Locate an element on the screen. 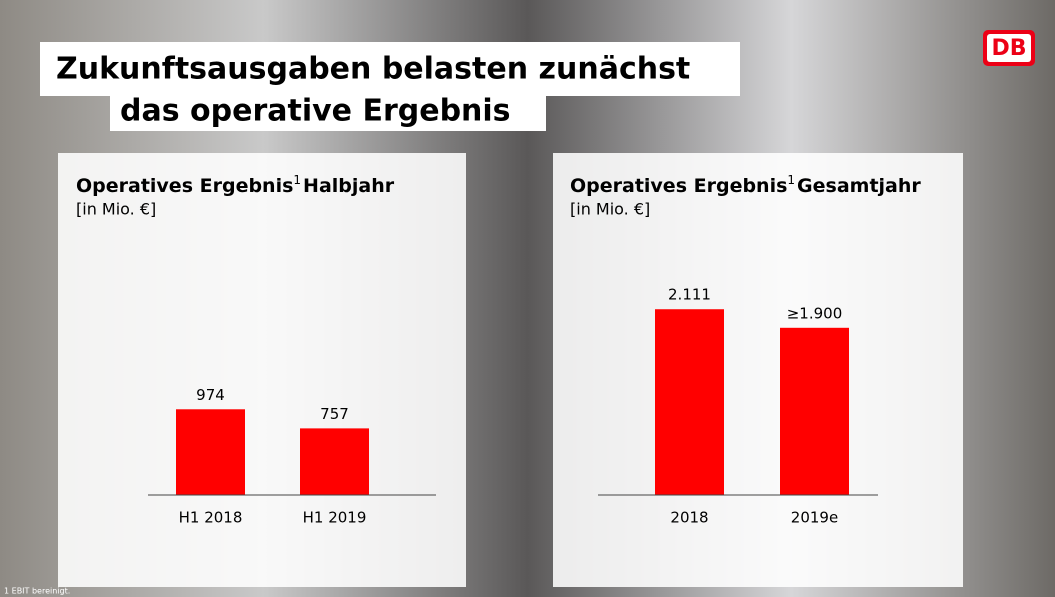 Image resolution: width=1055 pixels, height=597 pixels. logo: DB is located at coordinates (1008, 48).